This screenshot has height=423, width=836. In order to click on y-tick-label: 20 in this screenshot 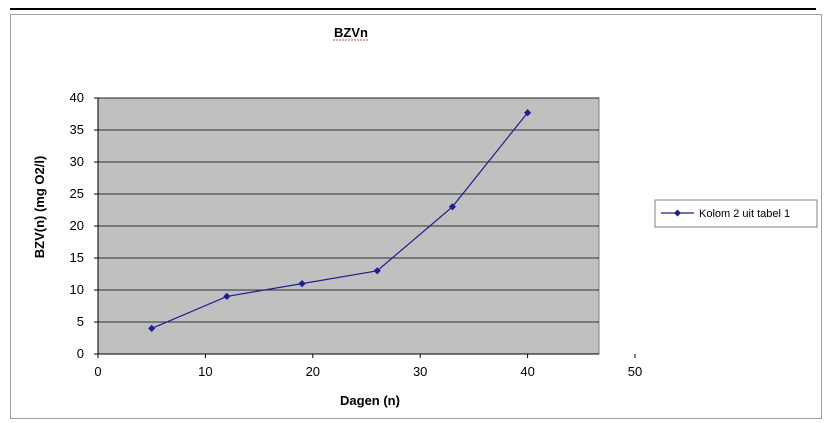, I will do `click(77, 225)`.